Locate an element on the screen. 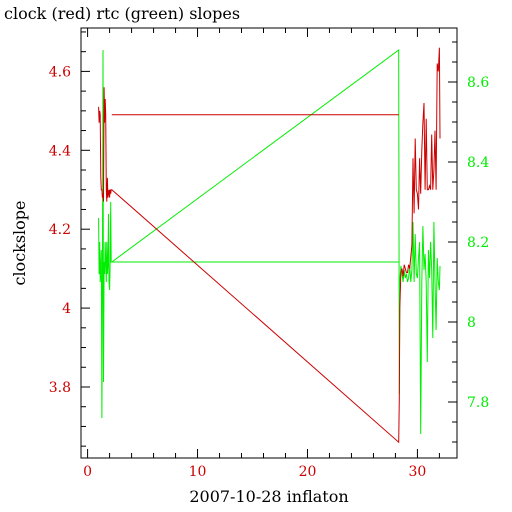 The height and width of the screenshot is (512, 512). y2-tick-label: 8.4 is located at coordinates (478, 163).